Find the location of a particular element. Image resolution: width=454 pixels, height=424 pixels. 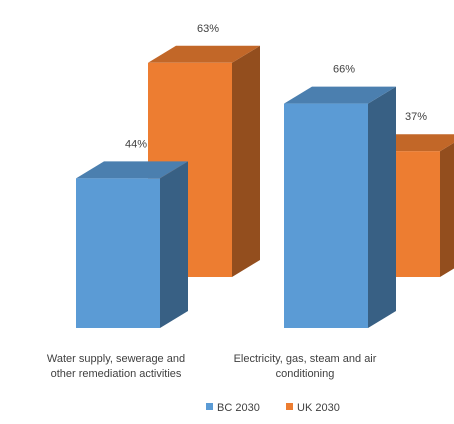

data-label: 44% is located at coordinates (136, 144).